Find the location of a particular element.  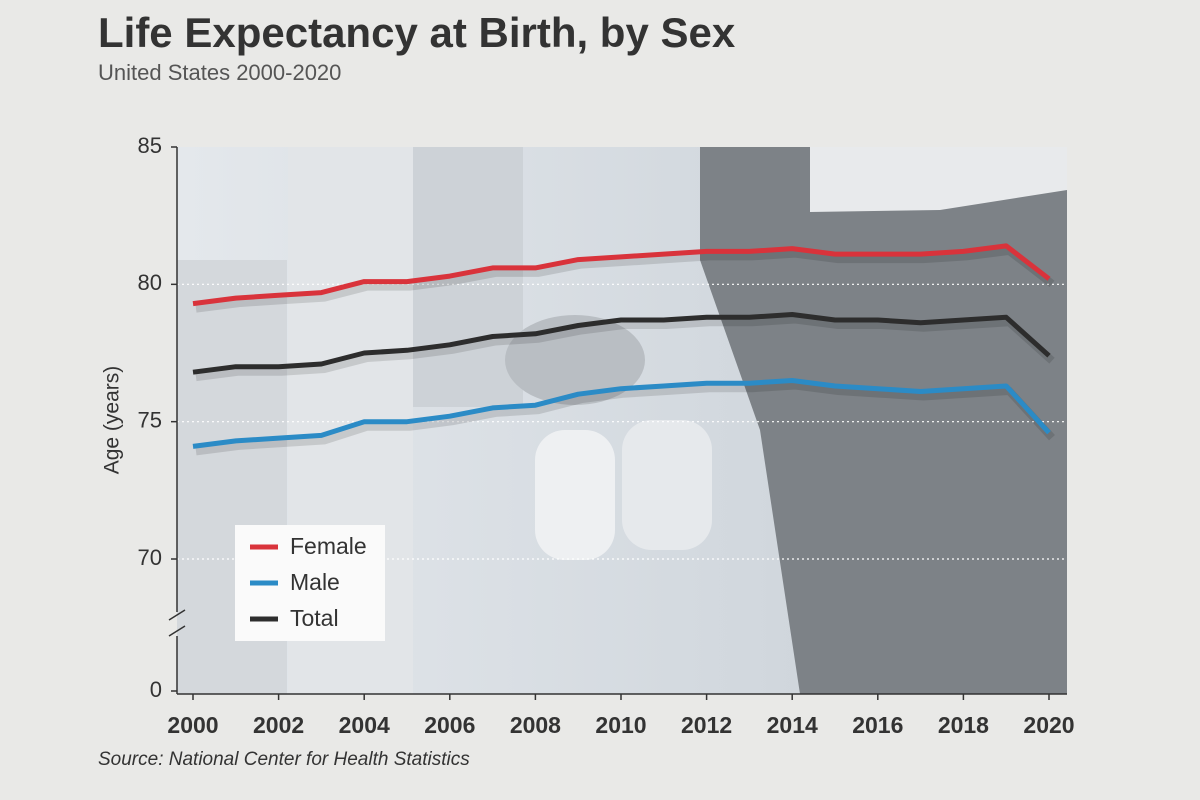

x-tick-label: 2002 is located at coordinates (278, 725).